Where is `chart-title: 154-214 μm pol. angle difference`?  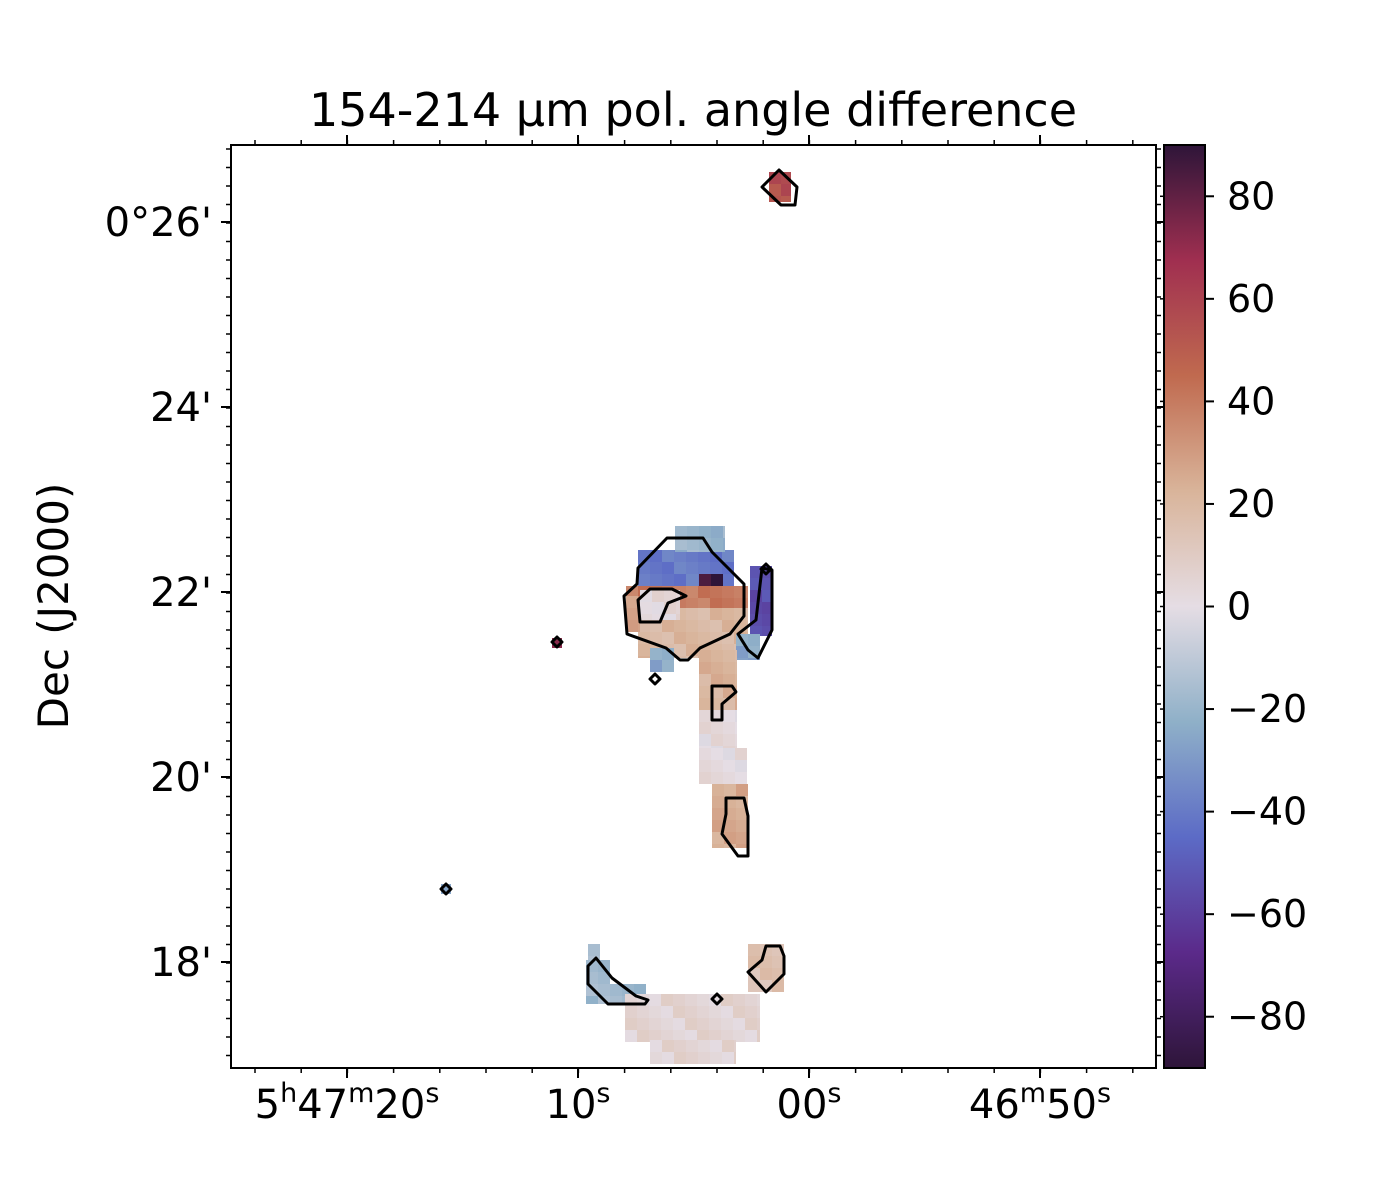 chart-title: 154-214 μm pol. angle difference is located at coordinates (693, 110).